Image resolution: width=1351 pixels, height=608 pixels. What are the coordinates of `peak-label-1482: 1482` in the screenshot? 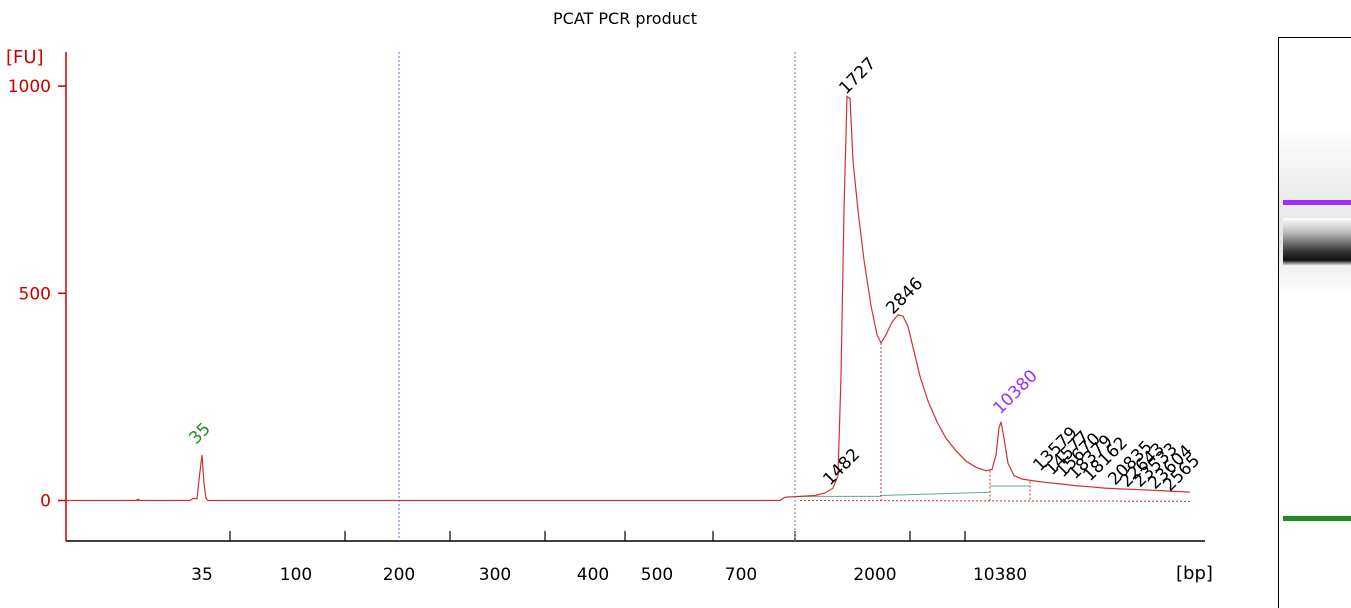 It's located at (841, 467).